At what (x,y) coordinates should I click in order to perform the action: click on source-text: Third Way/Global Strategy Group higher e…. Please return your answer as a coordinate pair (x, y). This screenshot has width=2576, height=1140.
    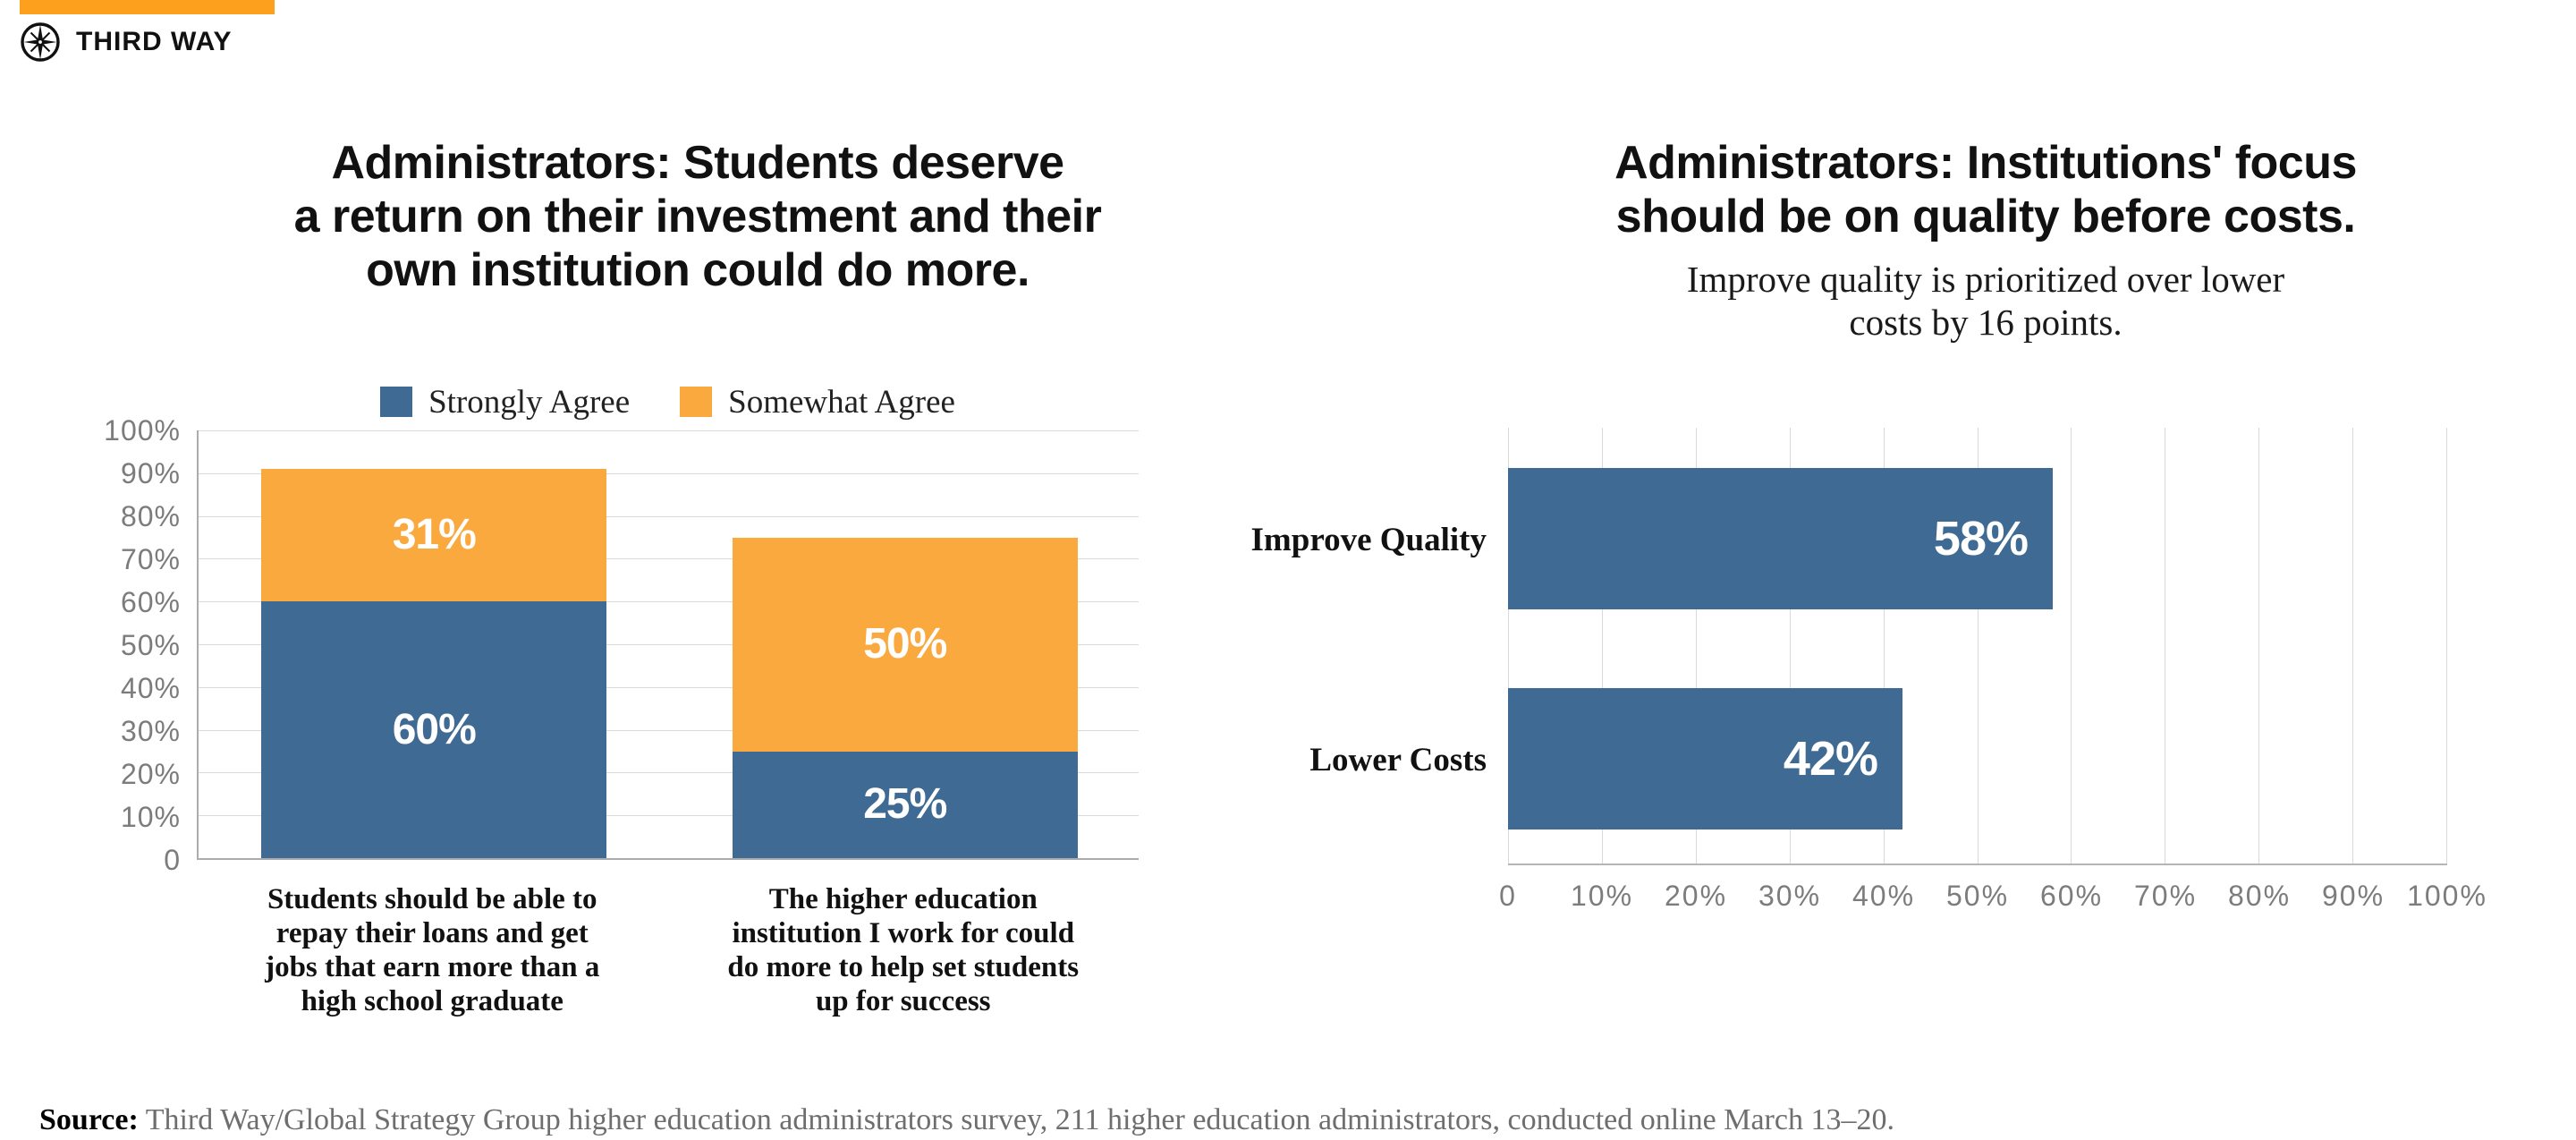
    Looking at the image, I should click on (1019, 1119).